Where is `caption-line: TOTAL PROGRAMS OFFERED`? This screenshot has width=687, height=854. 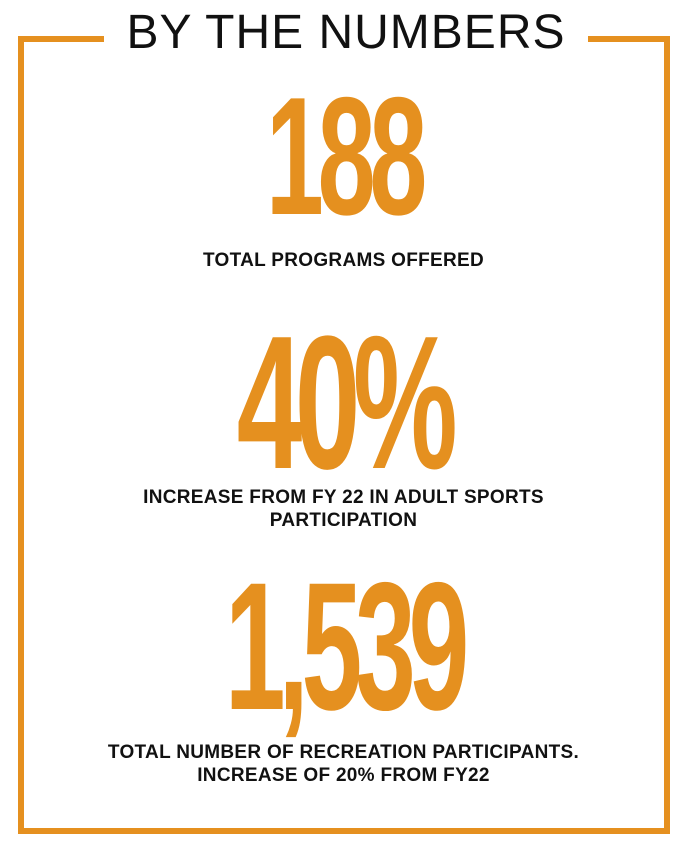
caption-line: TOTAL PROGRAMS OFFERED is located at coordinates (343, 260).